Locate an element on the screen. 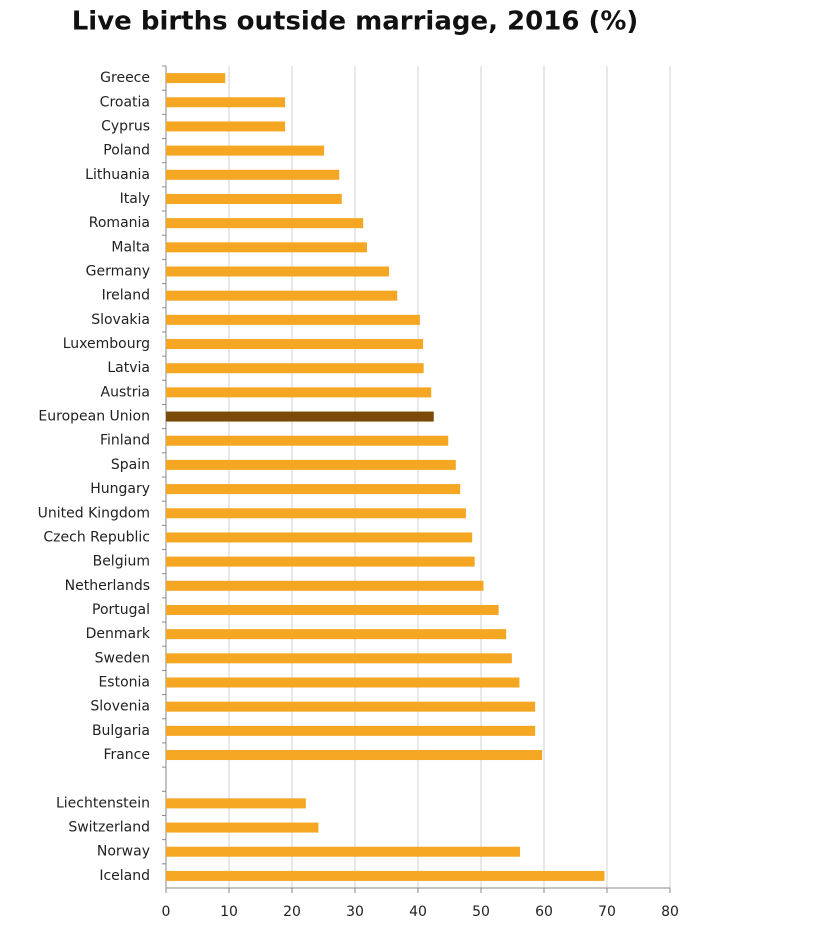  y-tick-label: Malta is located at coordinates (130, 247).